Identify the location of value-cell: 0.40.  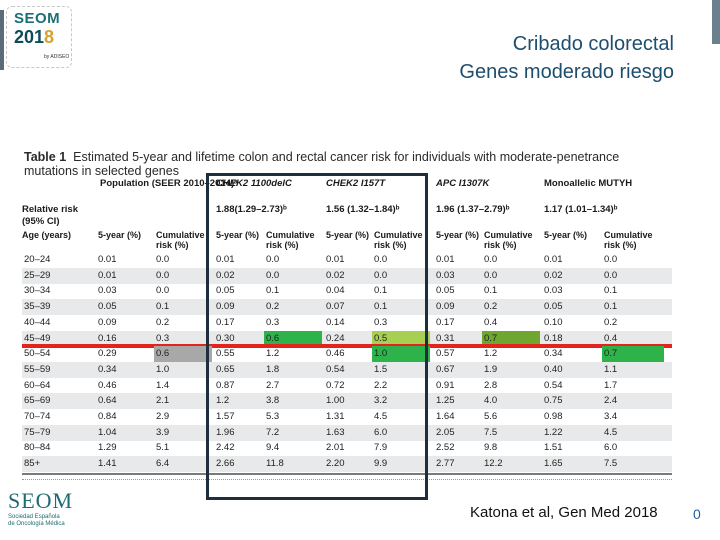
(553, 369).